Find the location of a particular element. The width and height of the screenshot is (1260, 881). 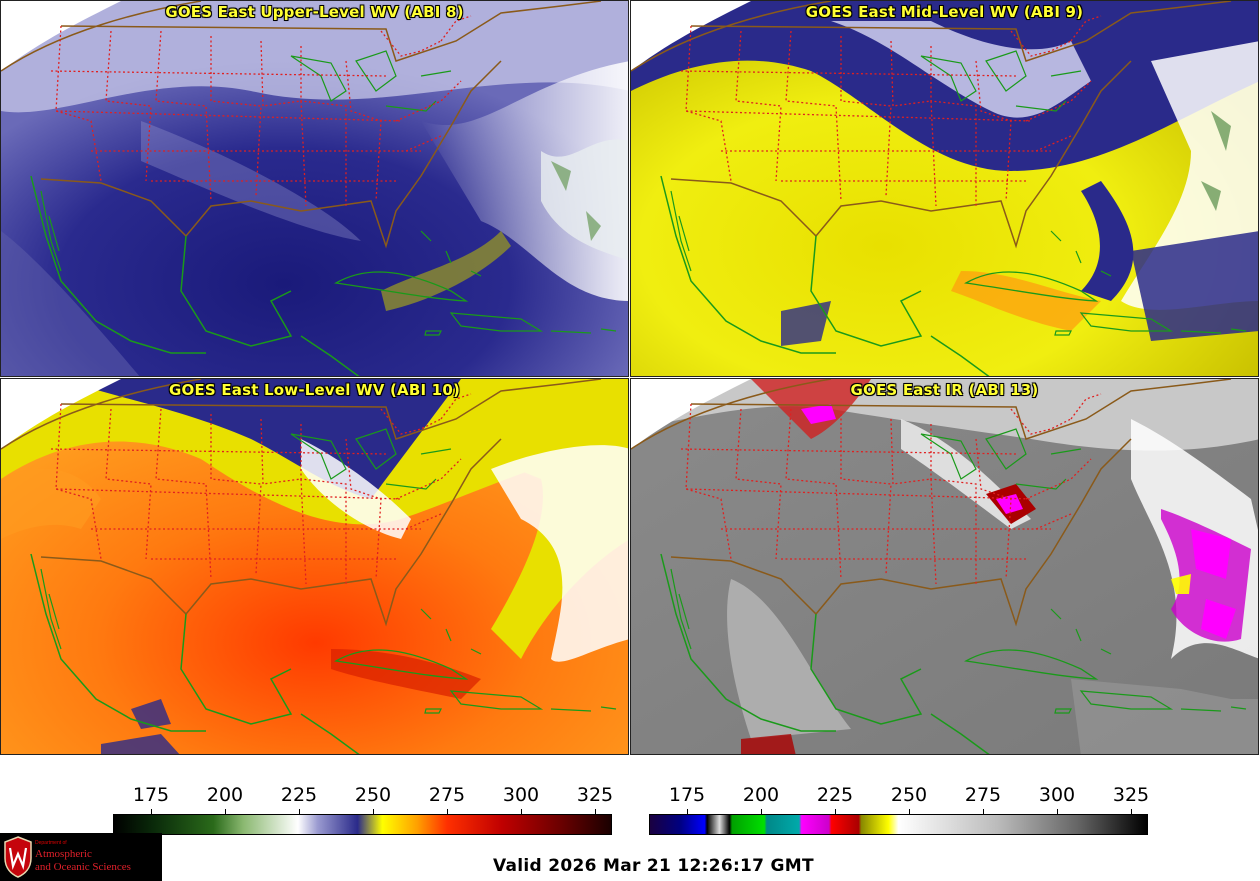

panel-title: GOES East Mid-Level WV (ABI 9) is located at coordinates (944, 12).